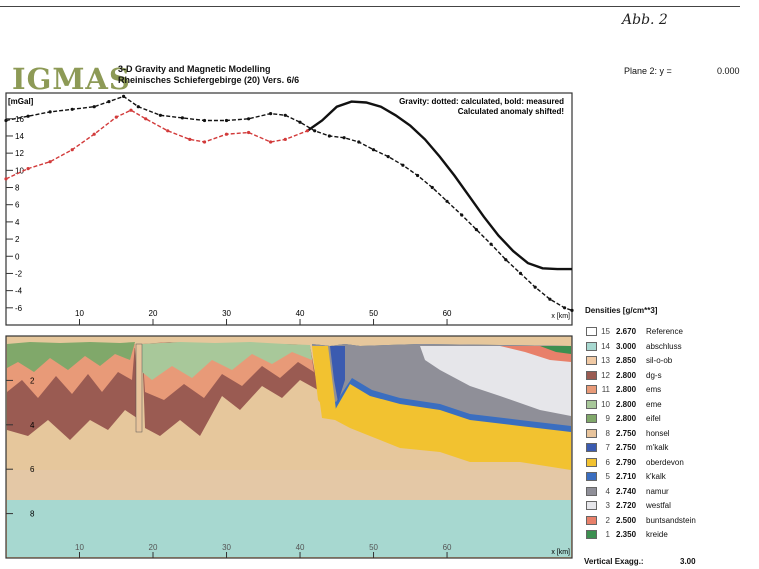 Image resolution: width=759 pixels, height=569 pixels. I want to click on gravity-y-tick-label: -2, so click(19, 273).